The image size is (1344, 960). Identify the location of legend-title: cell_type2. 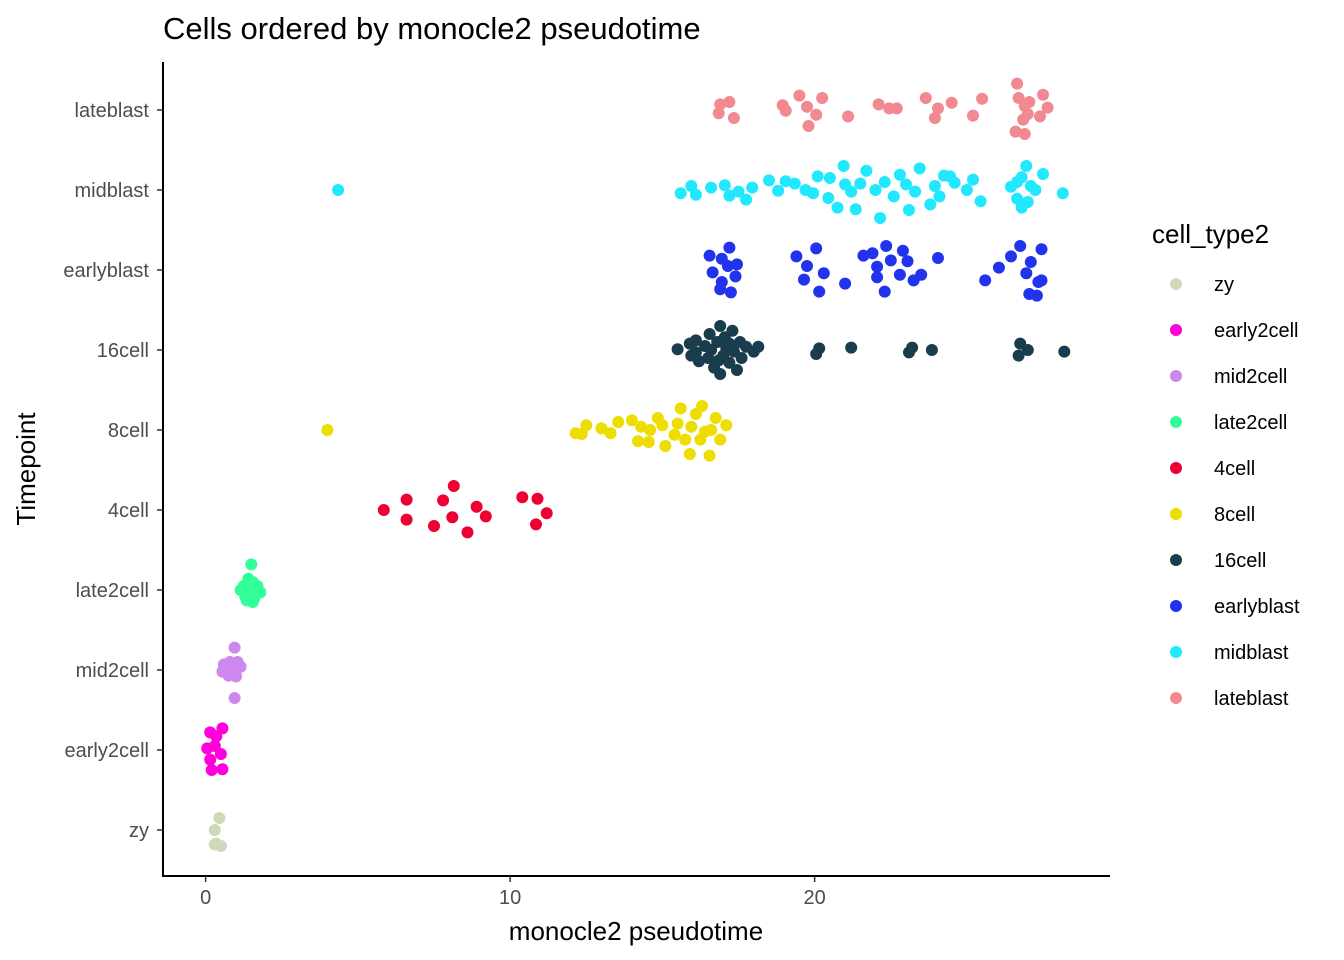
(1210, 234).